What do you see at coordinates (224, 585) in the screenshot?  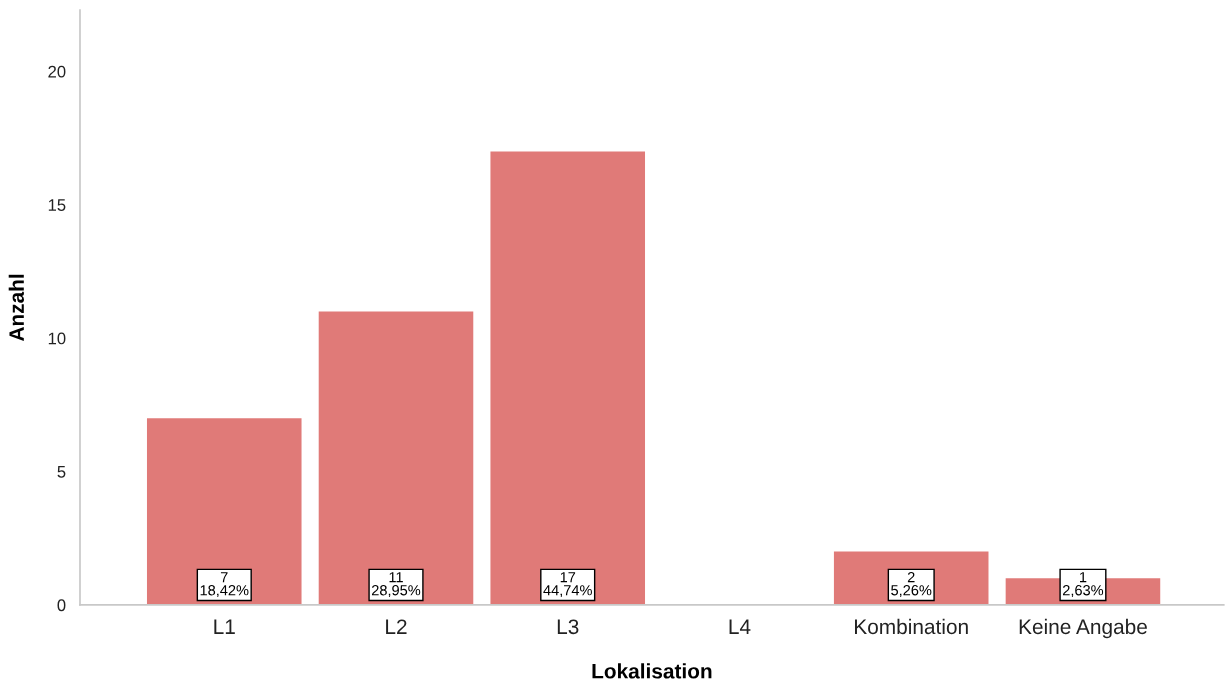 I see `data-label: 7 18,42%` at bounding box center [224, 585].